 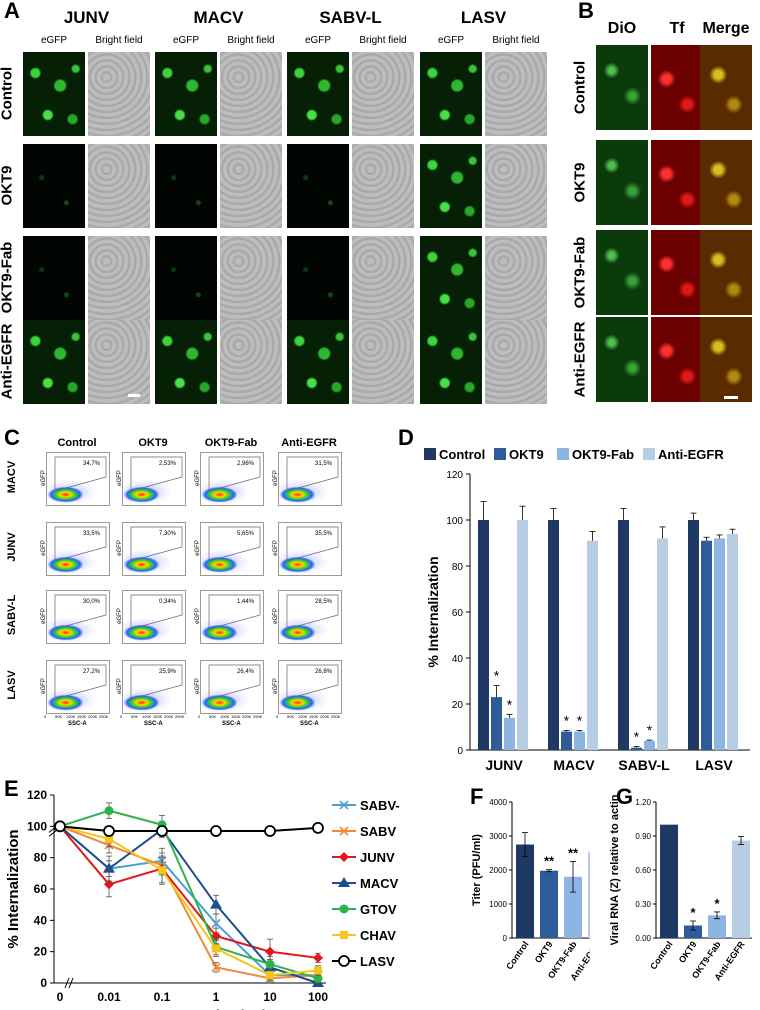 I want to click on flow-cytometry-plot: 30,0%, so click(x=78, y=617).